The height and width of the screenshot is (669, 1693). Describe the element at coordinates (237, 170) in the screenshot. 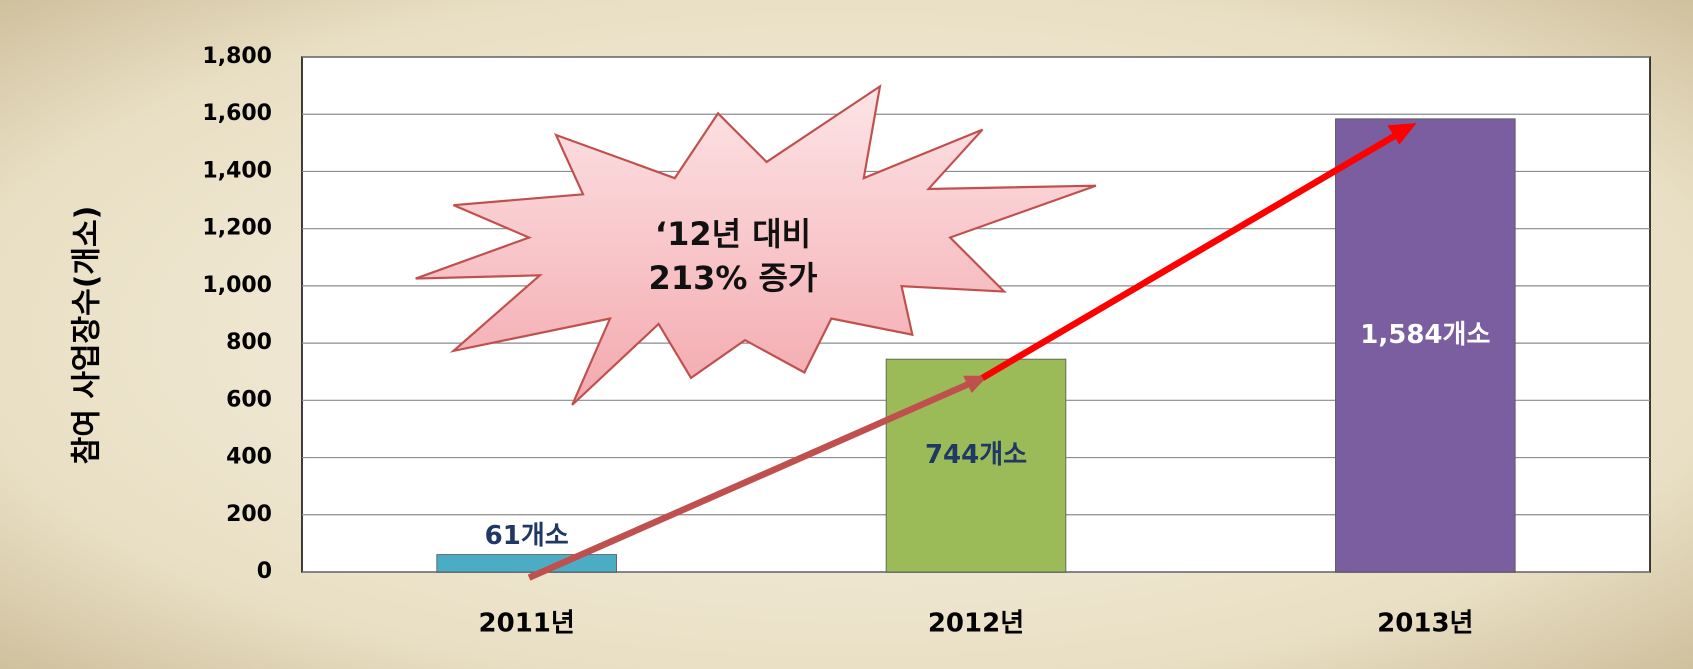

I see `y-tick-label: 1,400` at that location.